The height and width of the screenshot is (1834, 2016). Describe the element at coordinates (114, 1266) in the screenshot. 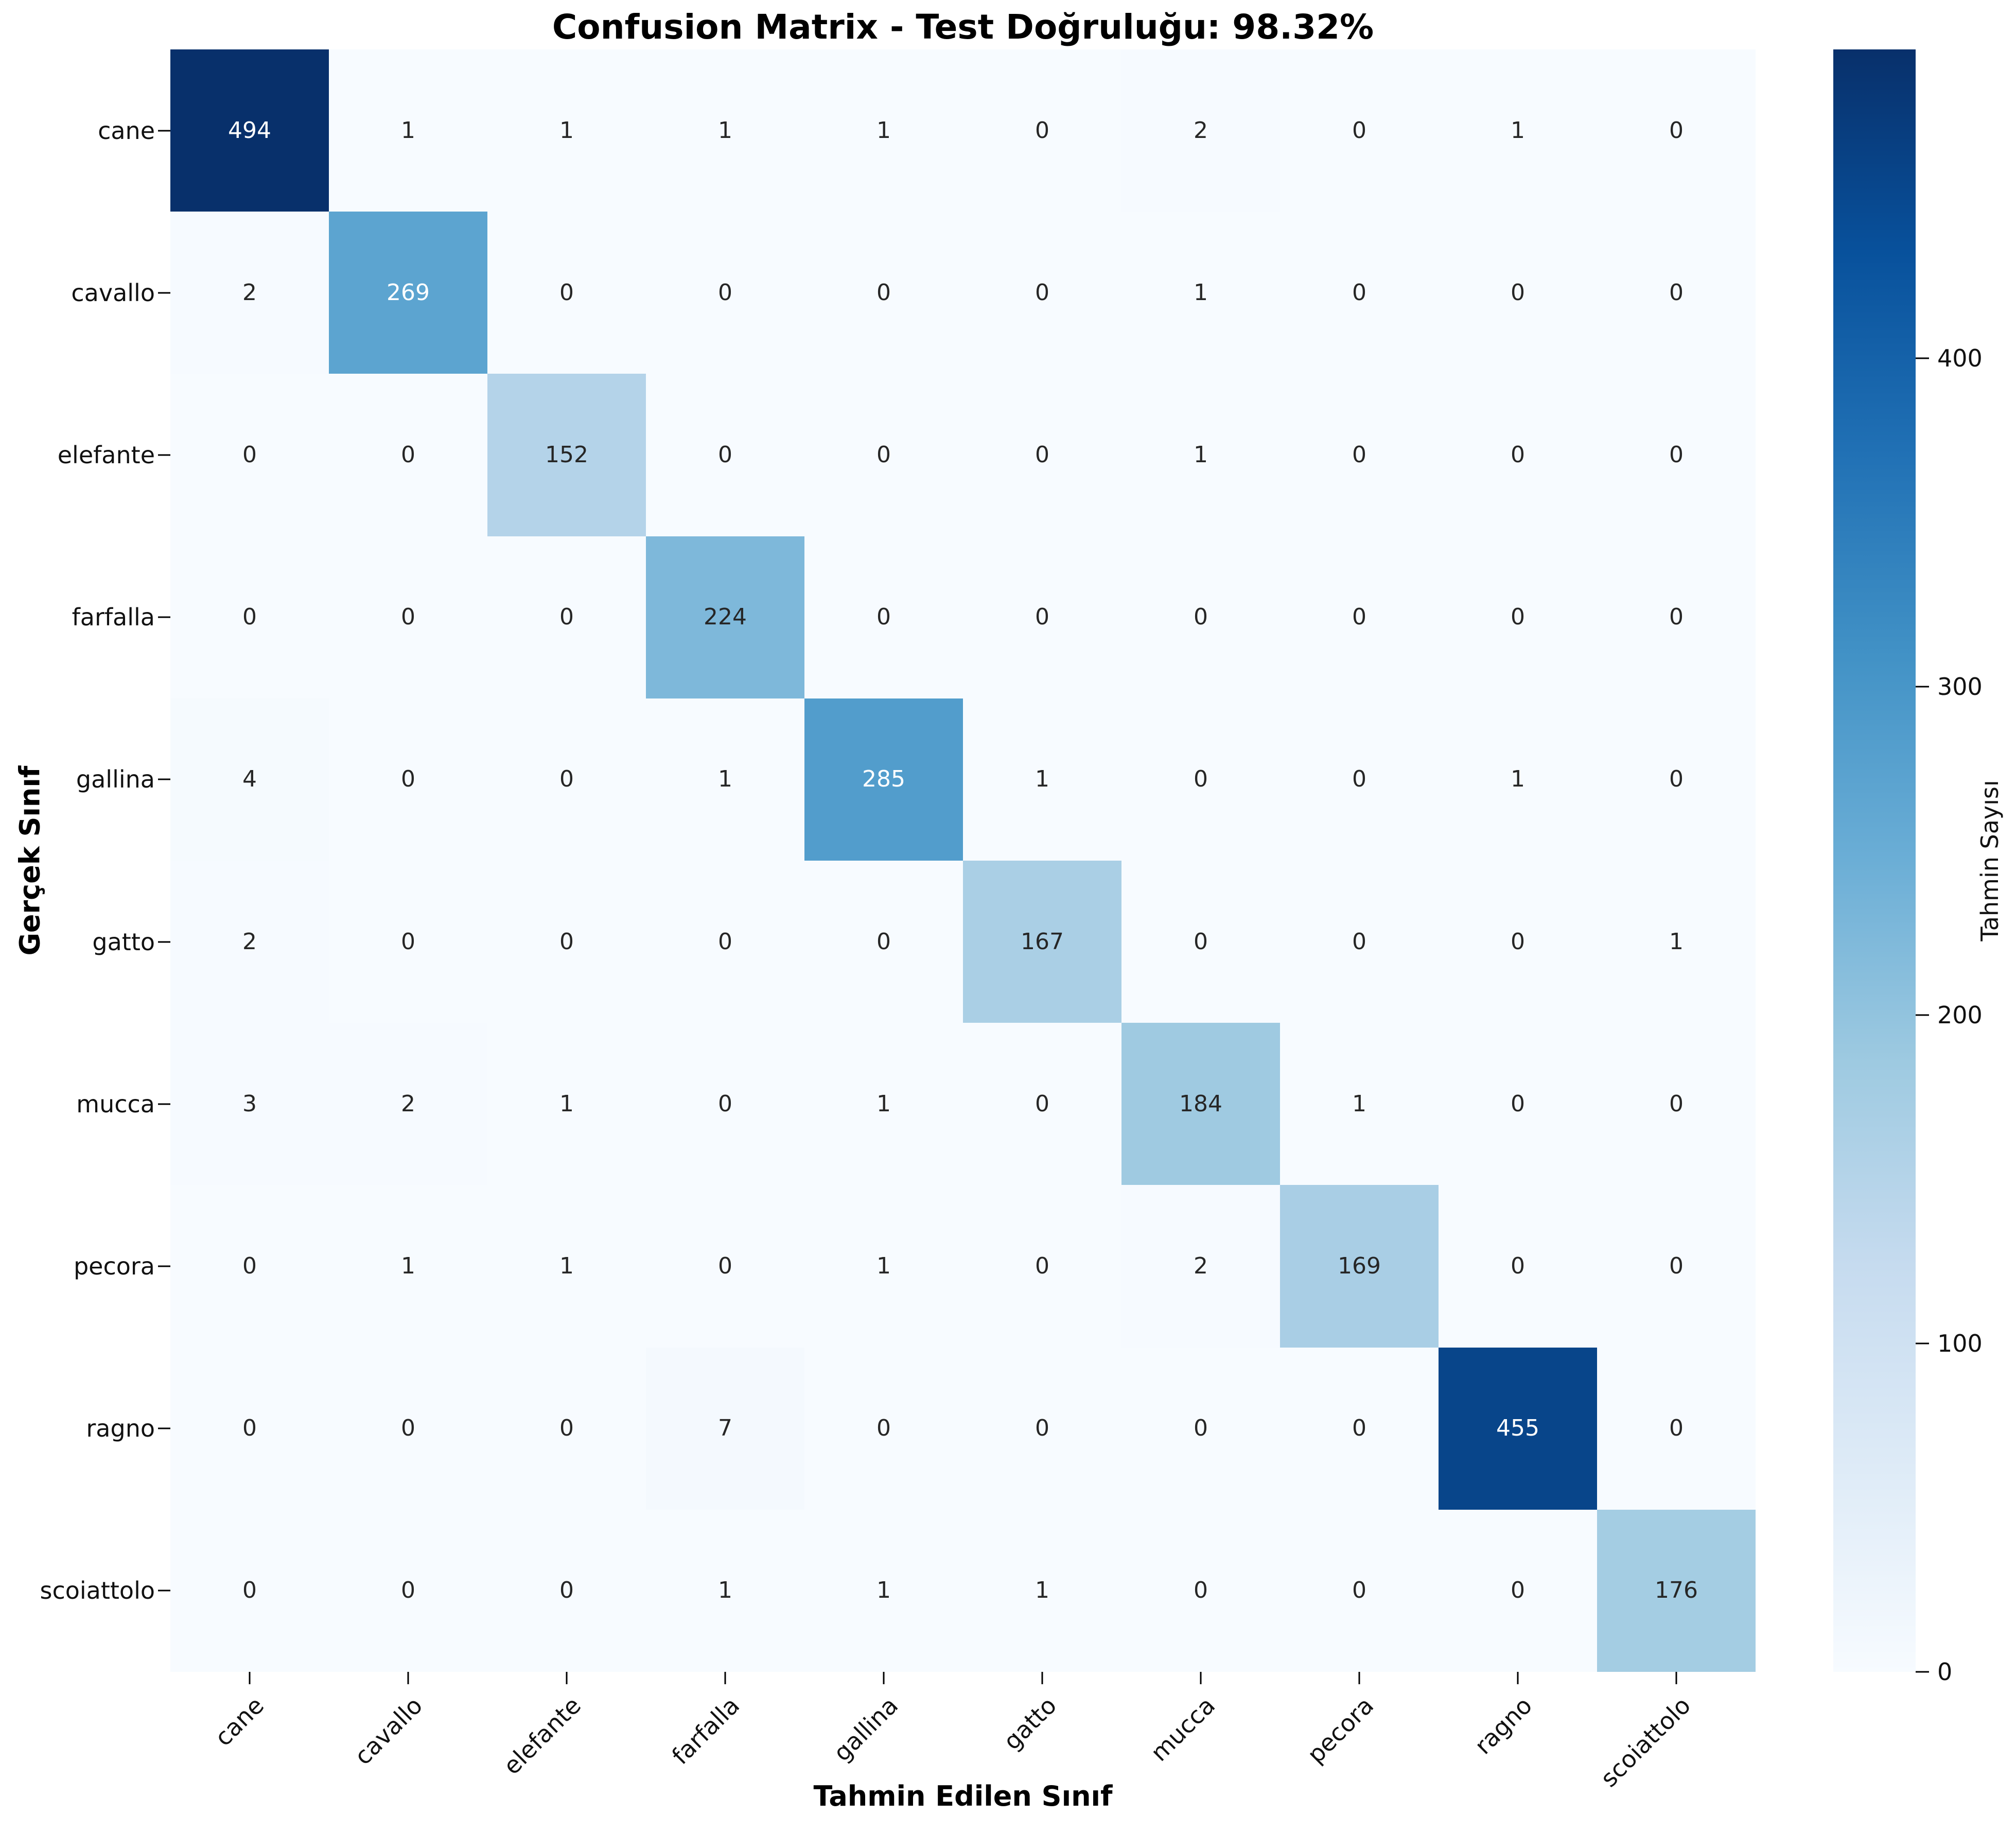

I see `y-tick-label: pecora` at that location.